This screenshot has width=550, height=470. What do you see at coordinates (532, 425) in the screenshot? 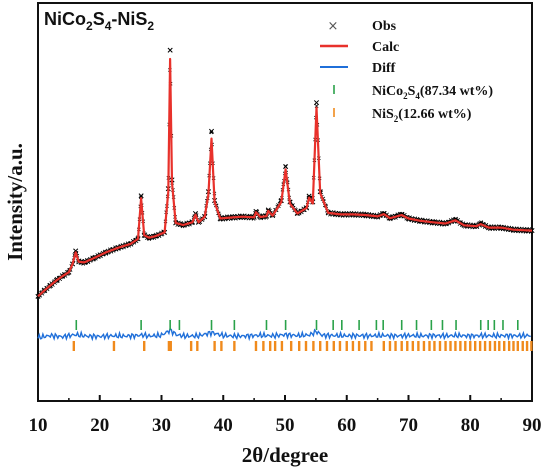
I see `x-tick-label: 90` at bounding box center [532, 425].